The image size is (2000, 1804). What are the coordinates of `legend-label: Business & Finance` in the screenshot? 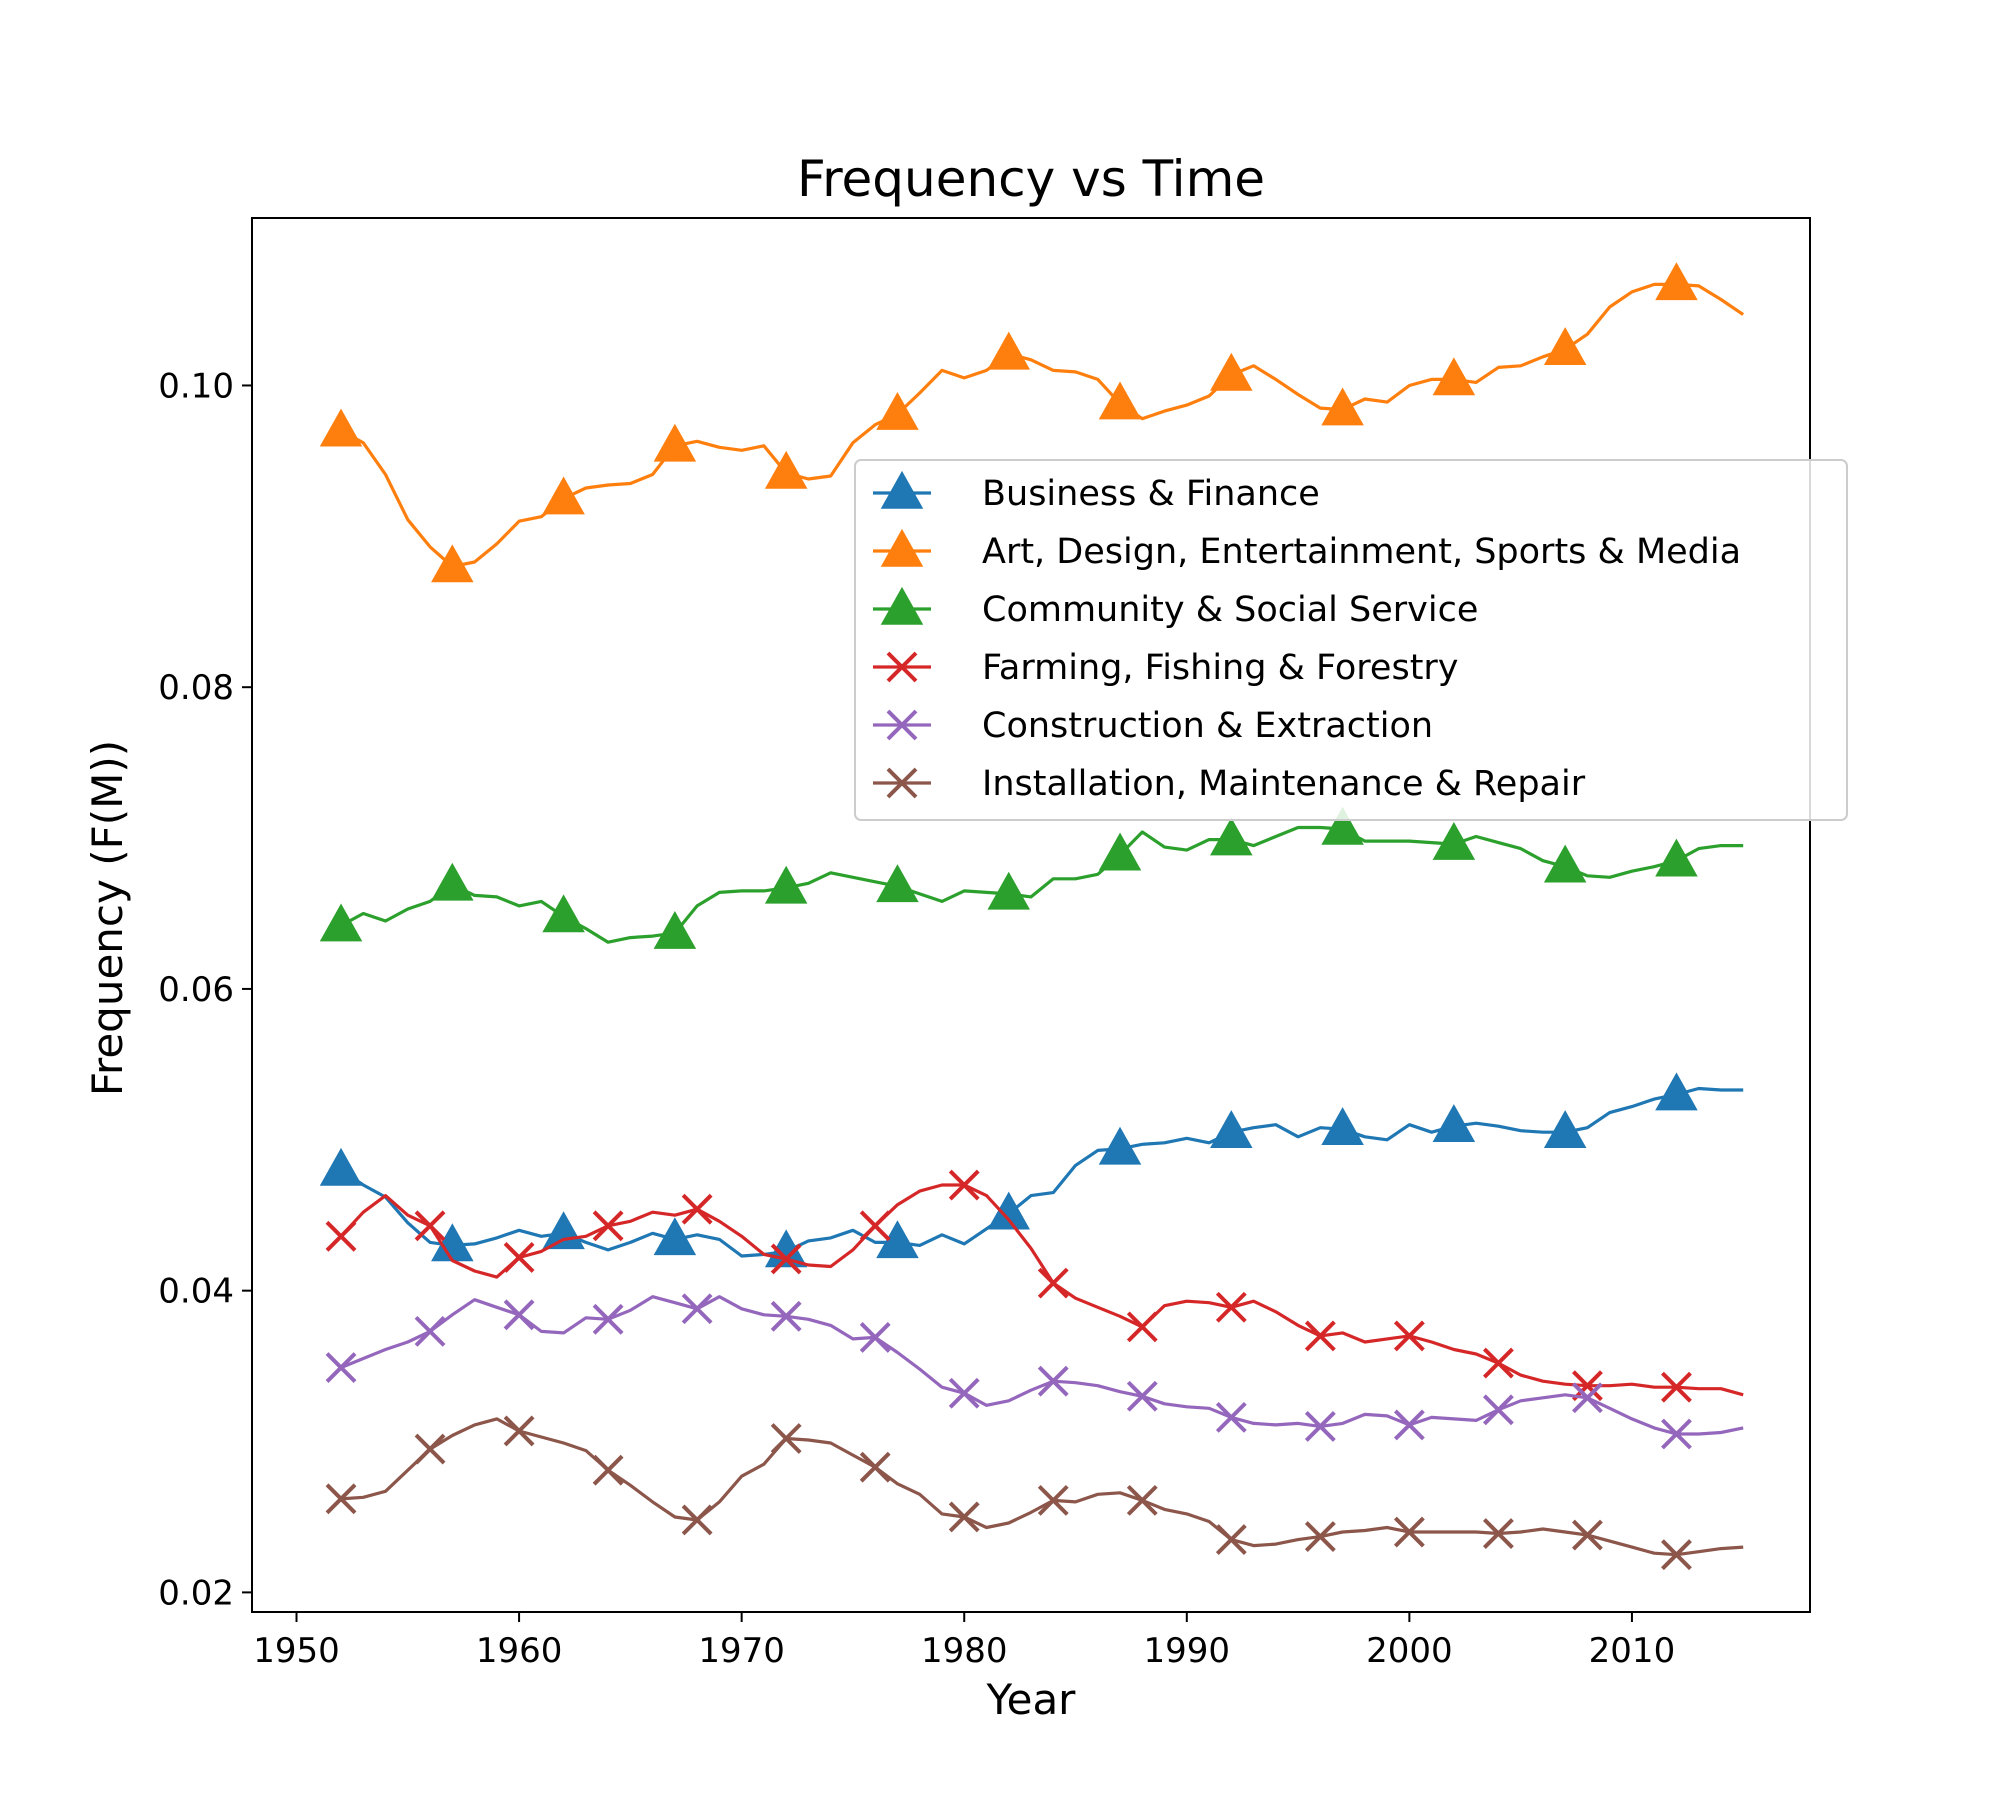 It's located at (1151, 494).